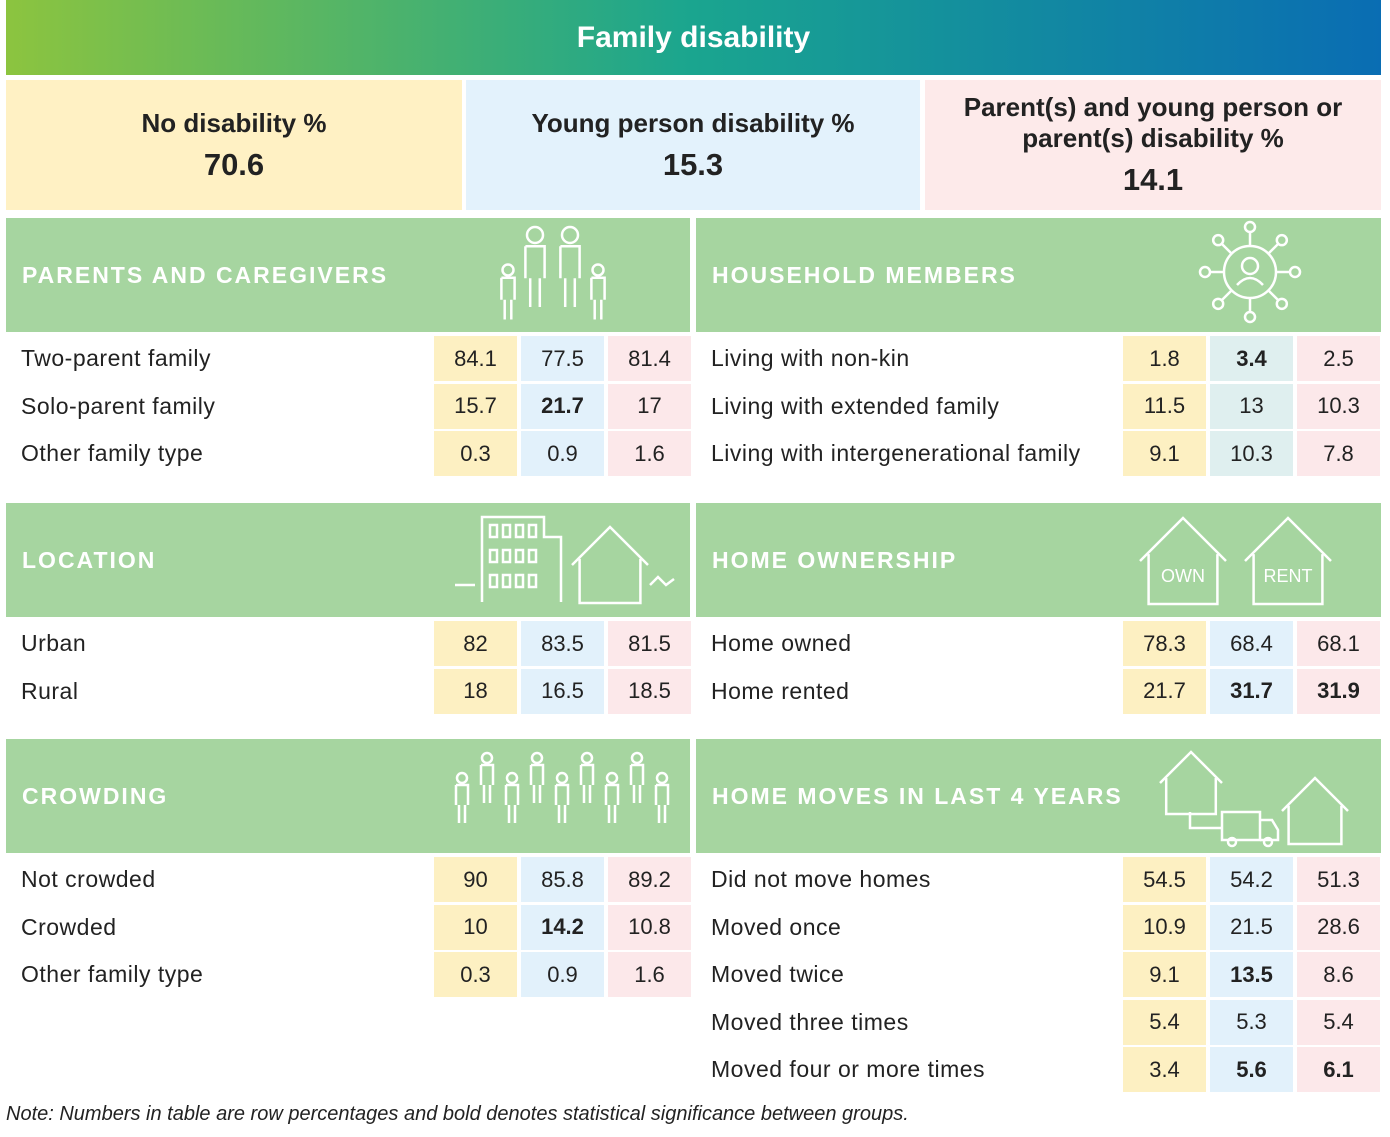 This screenshot has width=1390, height=1137. Describe the element at coordinates (475, 927) in the screenshot. I see `value-cell: 10` at that location.